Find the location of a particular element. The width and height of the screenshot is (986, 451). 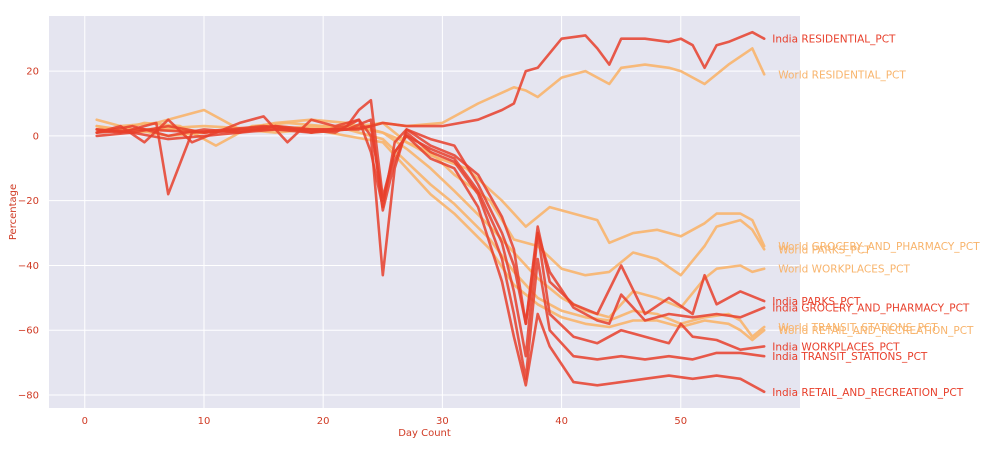

series-label: India GROCERY_AND_PHARMACY_PCT is located at coordinates (871, 309).